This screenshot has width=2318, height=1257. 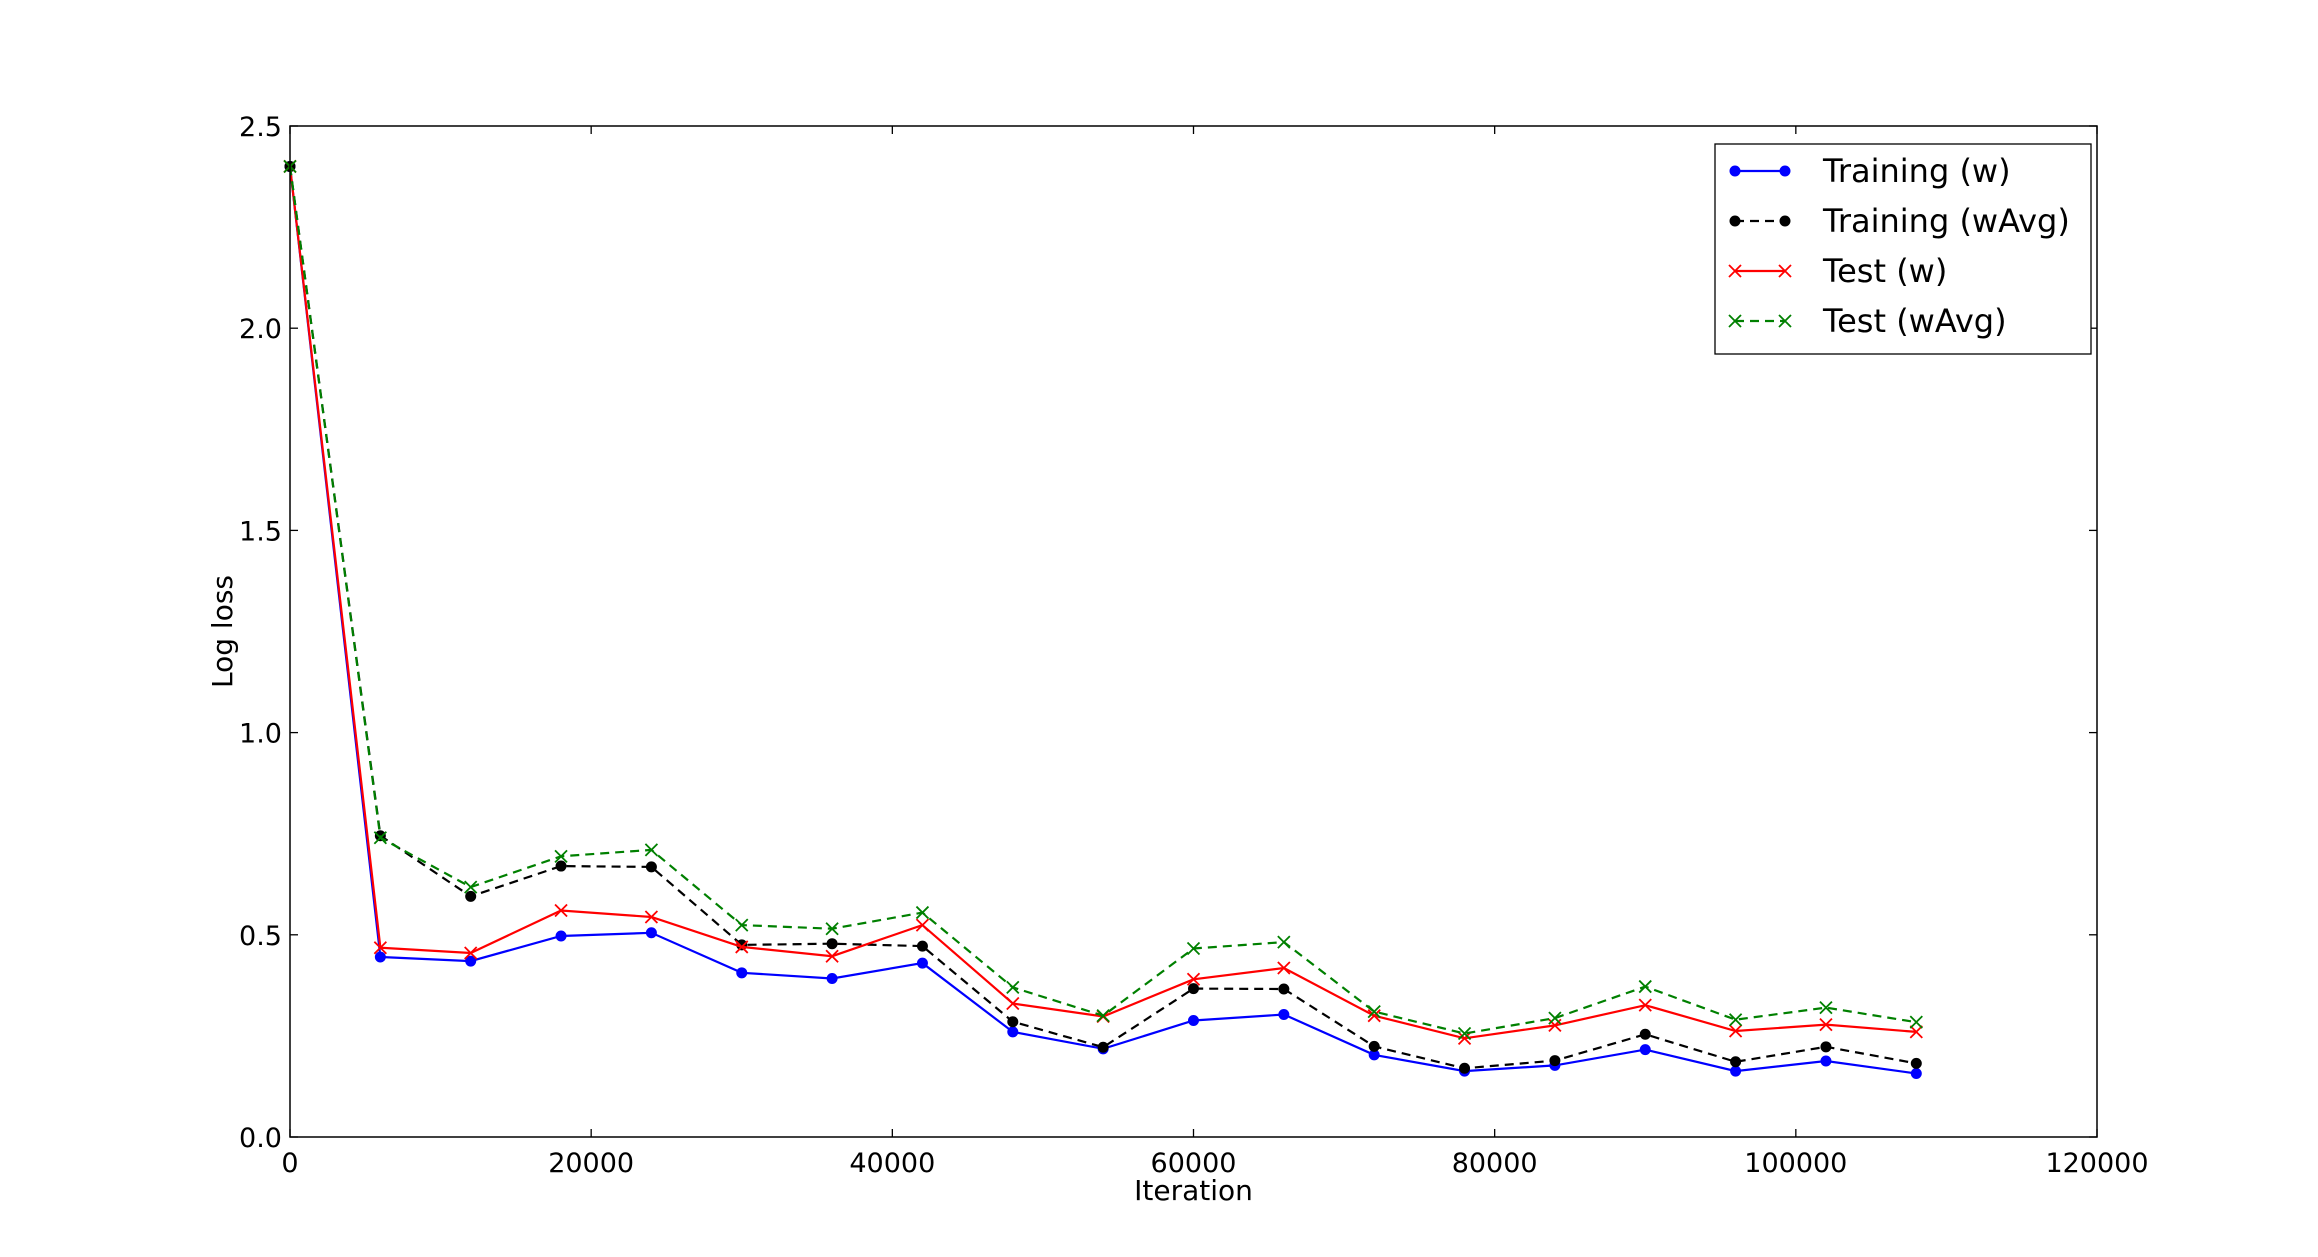 What do you see at coordinates (892, 1163) in the screenshot?
I see `x-tick-label: 40000` at bounding box center [892, 1163].